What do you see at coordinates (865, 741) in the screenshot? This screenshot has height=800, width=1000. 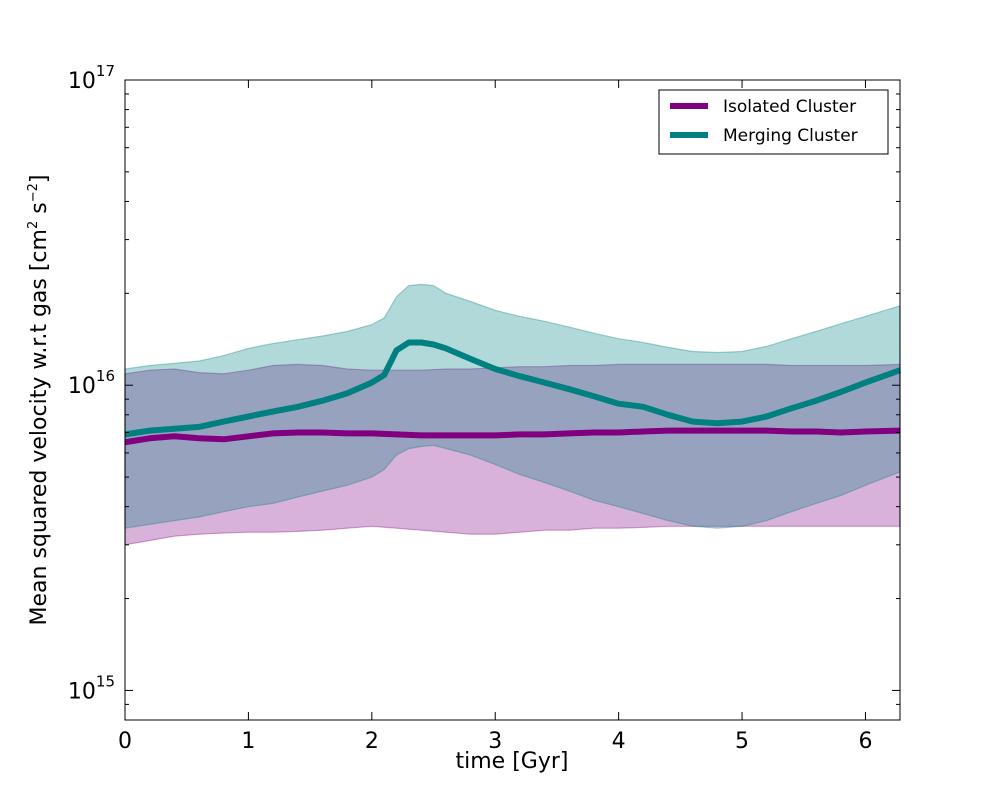 I see `x-tick-label: 6` at bounding box center [865, 741].